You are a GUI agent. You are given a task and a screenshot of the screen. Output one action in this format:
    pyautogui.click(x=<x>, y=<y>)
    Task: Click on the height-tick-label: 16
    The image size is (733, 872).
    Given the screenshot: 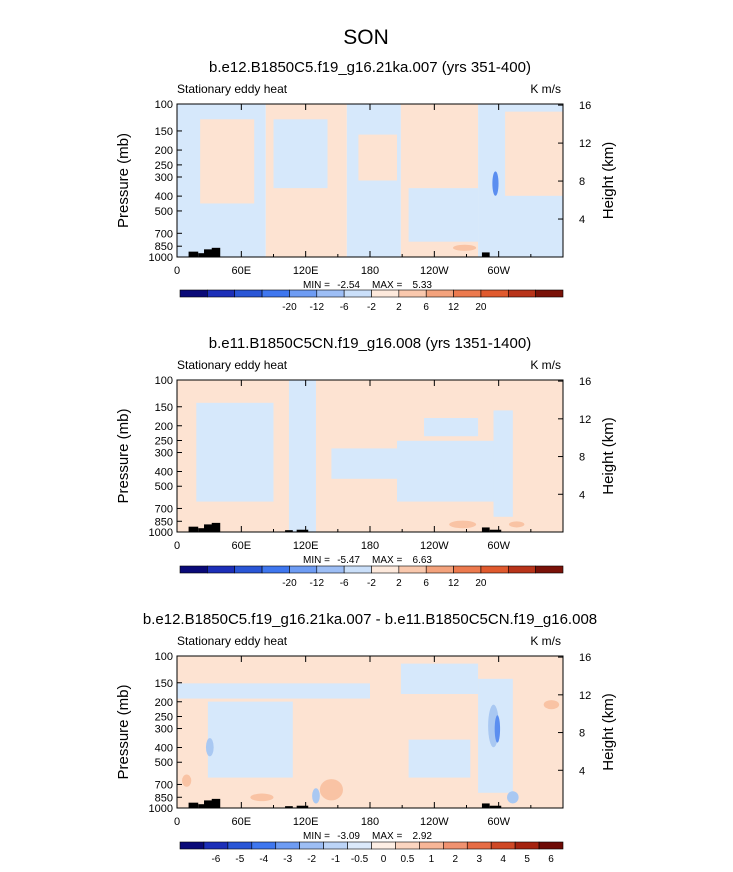 What is the action you would take?
    pyautogui.click(x=585, y=658)
    